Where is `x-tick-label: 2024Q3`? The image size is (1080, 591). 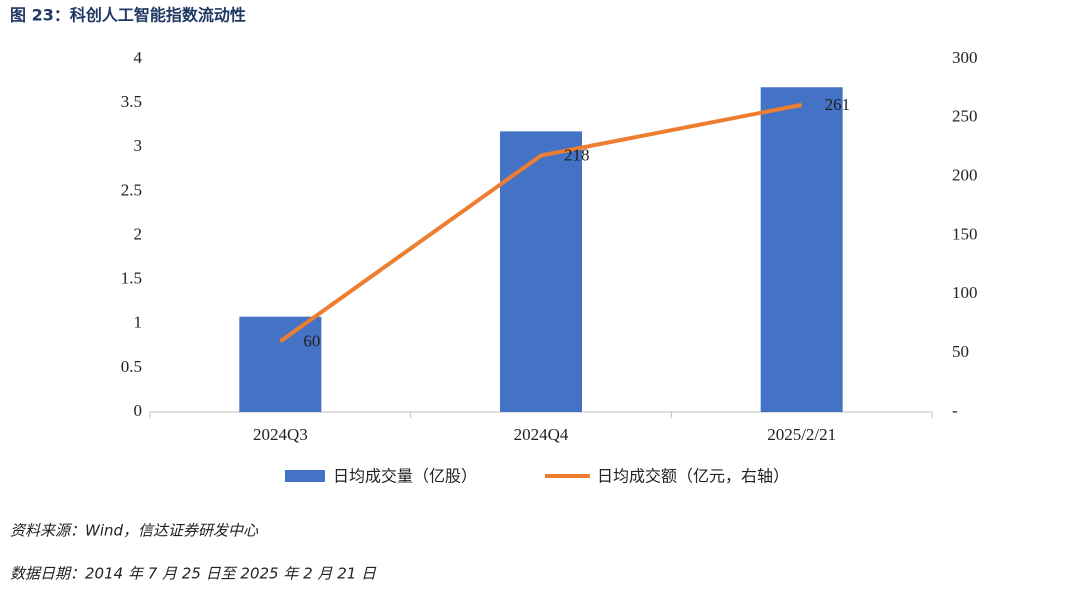 x-tick-label: 2024Q3 is located at coordinates (280, 434).